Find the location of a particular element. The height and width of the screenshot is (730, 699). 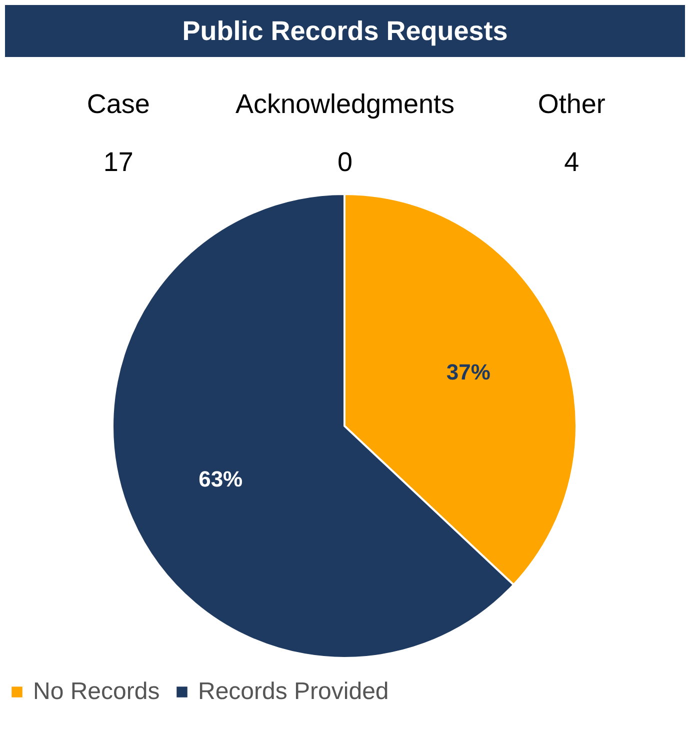

legend-label: No Records is located at coordinates (96, 691).